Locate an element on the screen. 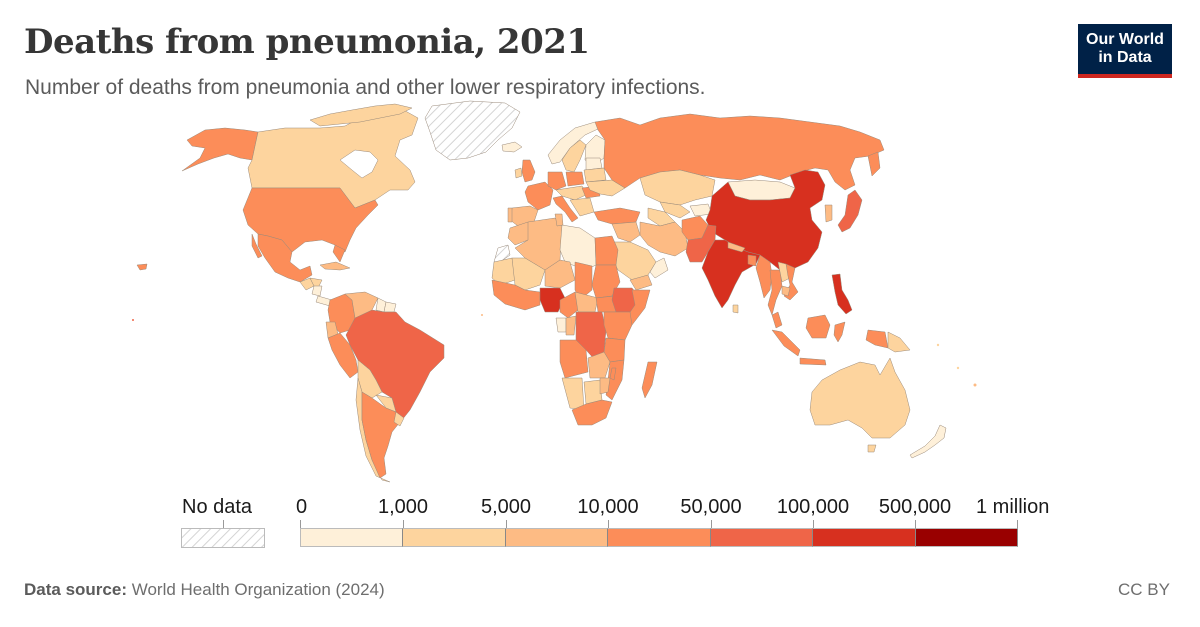 This screenshot has height=627, width=1200. country-west-africa is located at coordinates (516, 295).